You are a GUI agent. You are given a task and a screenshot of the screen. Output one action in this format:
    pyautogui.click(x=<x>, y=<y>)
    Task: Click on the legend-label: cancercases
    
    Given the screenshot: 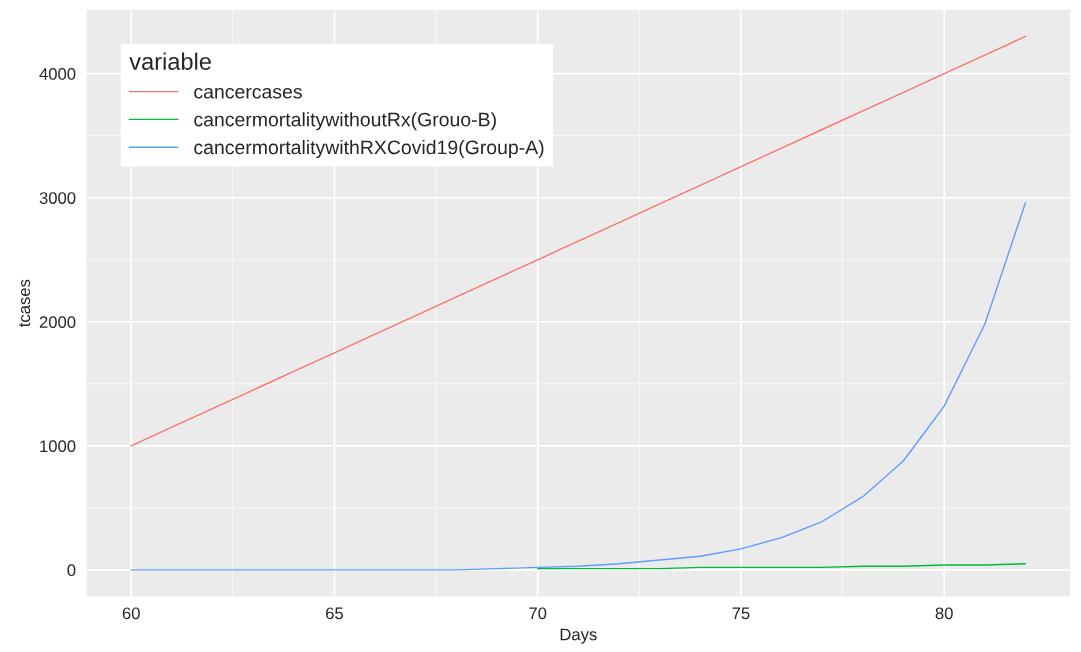 What is the action you would take?
    pyautogui.click(x=248, y=93)
    